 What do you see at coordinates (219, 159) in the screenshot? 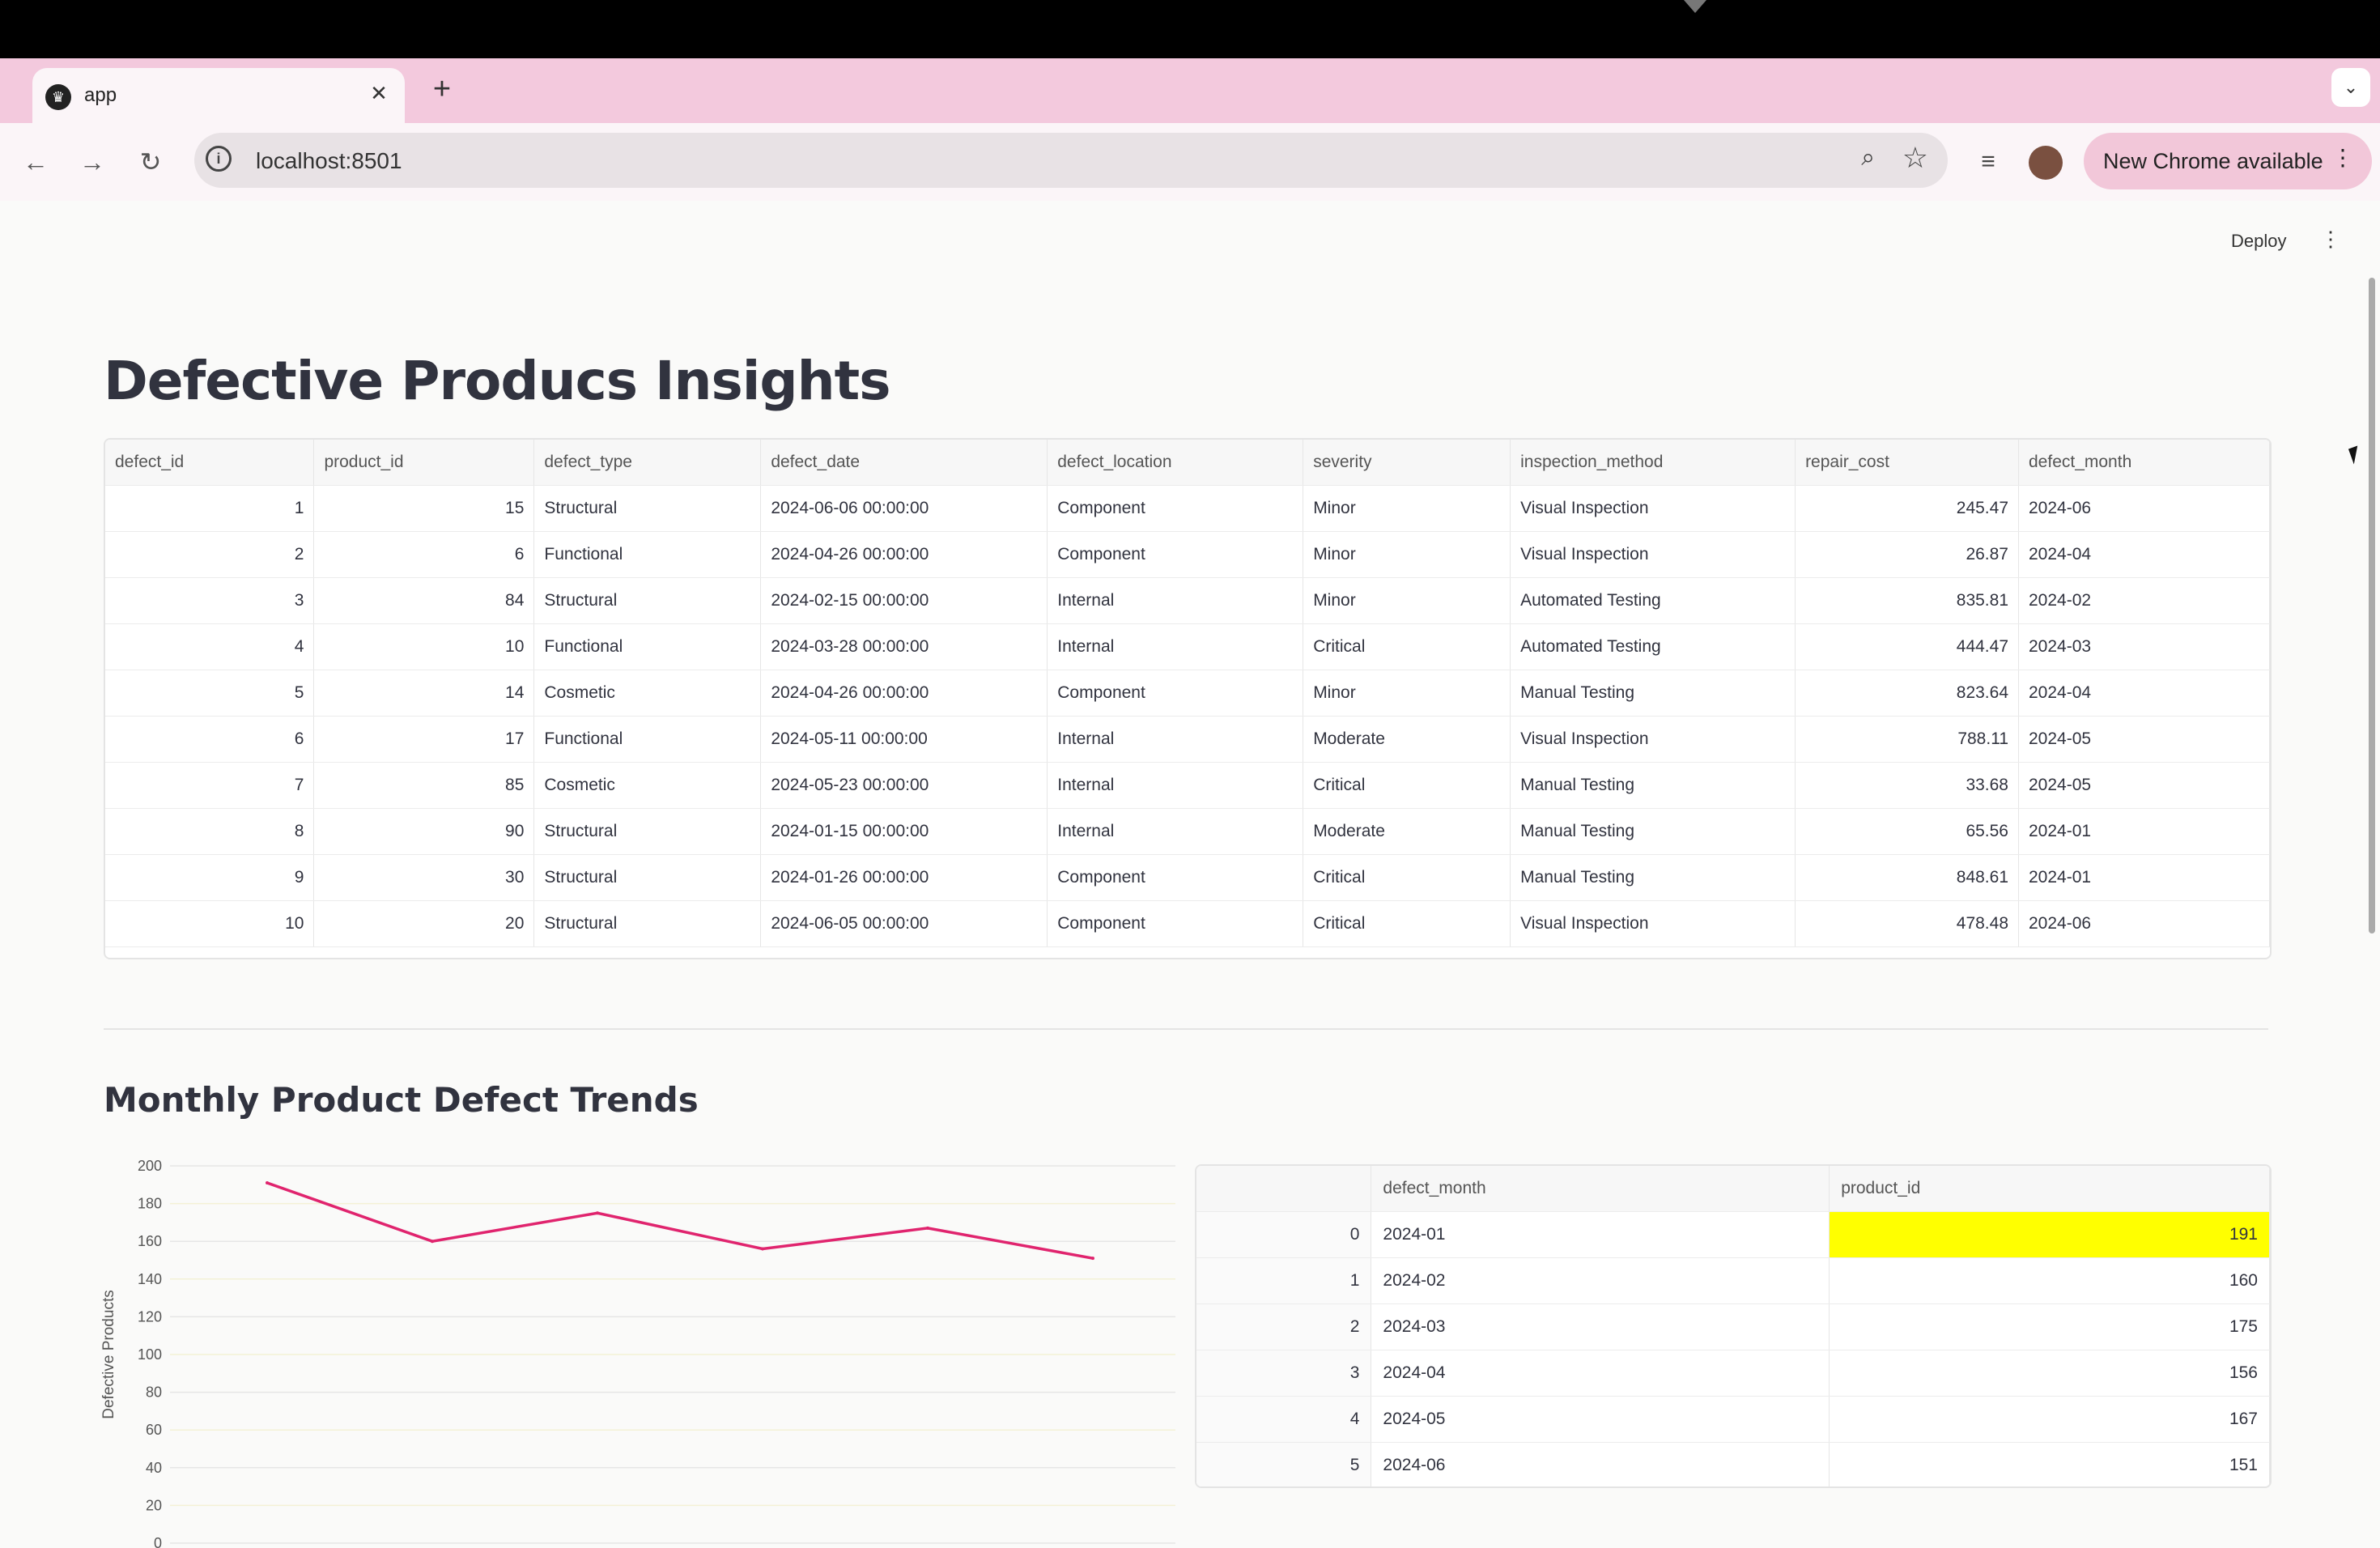
I see `info-icon: i` at bounding box center [219, 159].